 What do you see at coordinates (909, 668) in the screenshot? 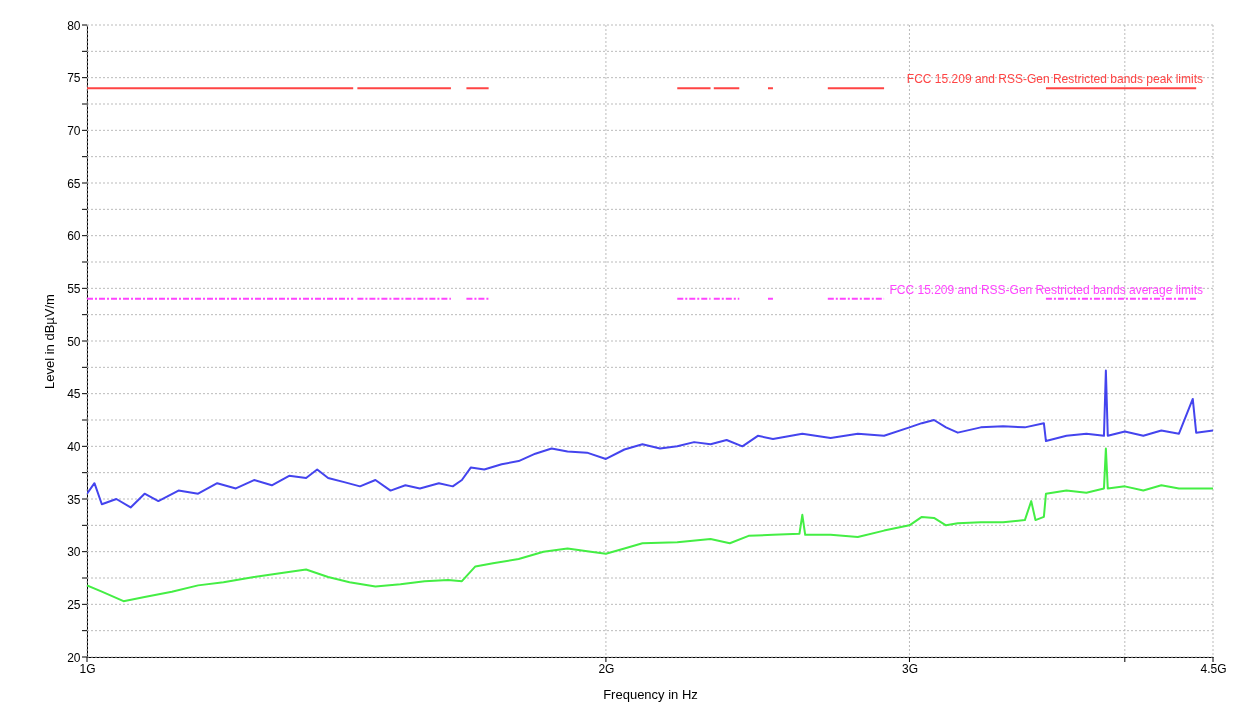
I see `x-tick-label: 3G` at bounding box center [909, 668].